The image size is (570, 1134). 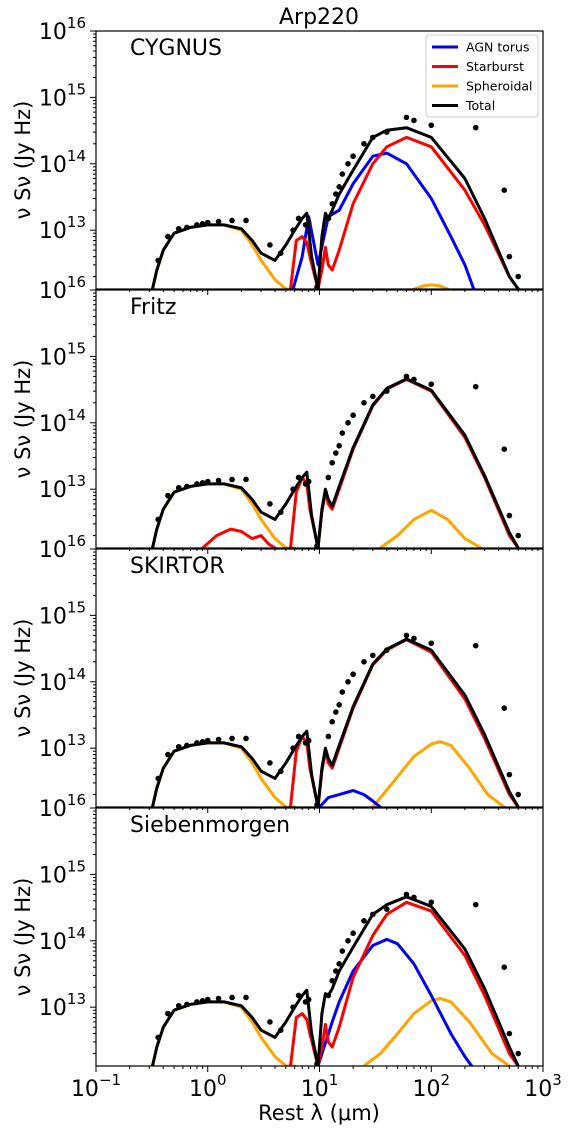 What do you see at coordinates (320, 1086) in the screenshot?
I see `x-tick-label: 10¹` at bounding box center [320, 1086].